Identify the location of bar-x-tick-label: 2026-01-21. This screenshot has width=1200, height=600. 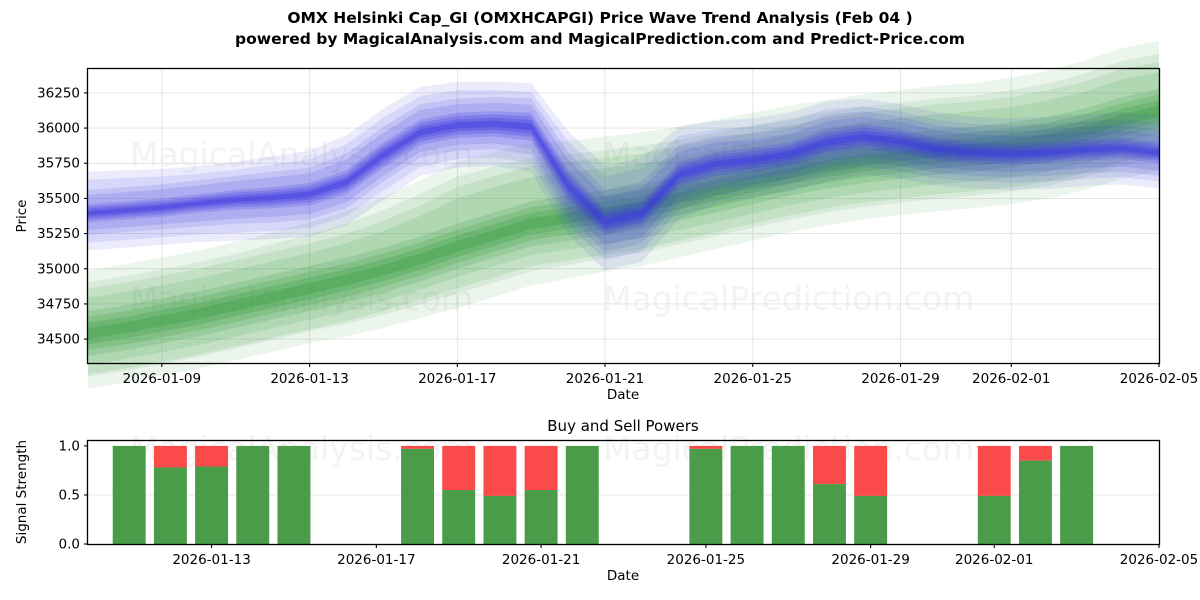
(541, 560).